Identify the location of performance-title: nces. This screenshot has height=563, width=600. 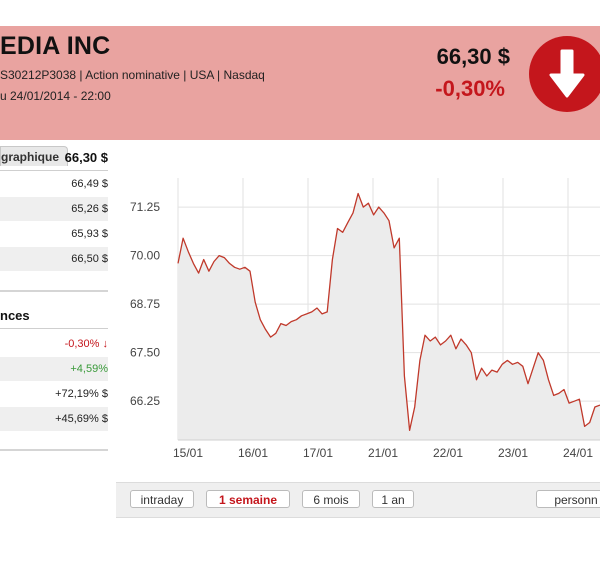
(15, 315).